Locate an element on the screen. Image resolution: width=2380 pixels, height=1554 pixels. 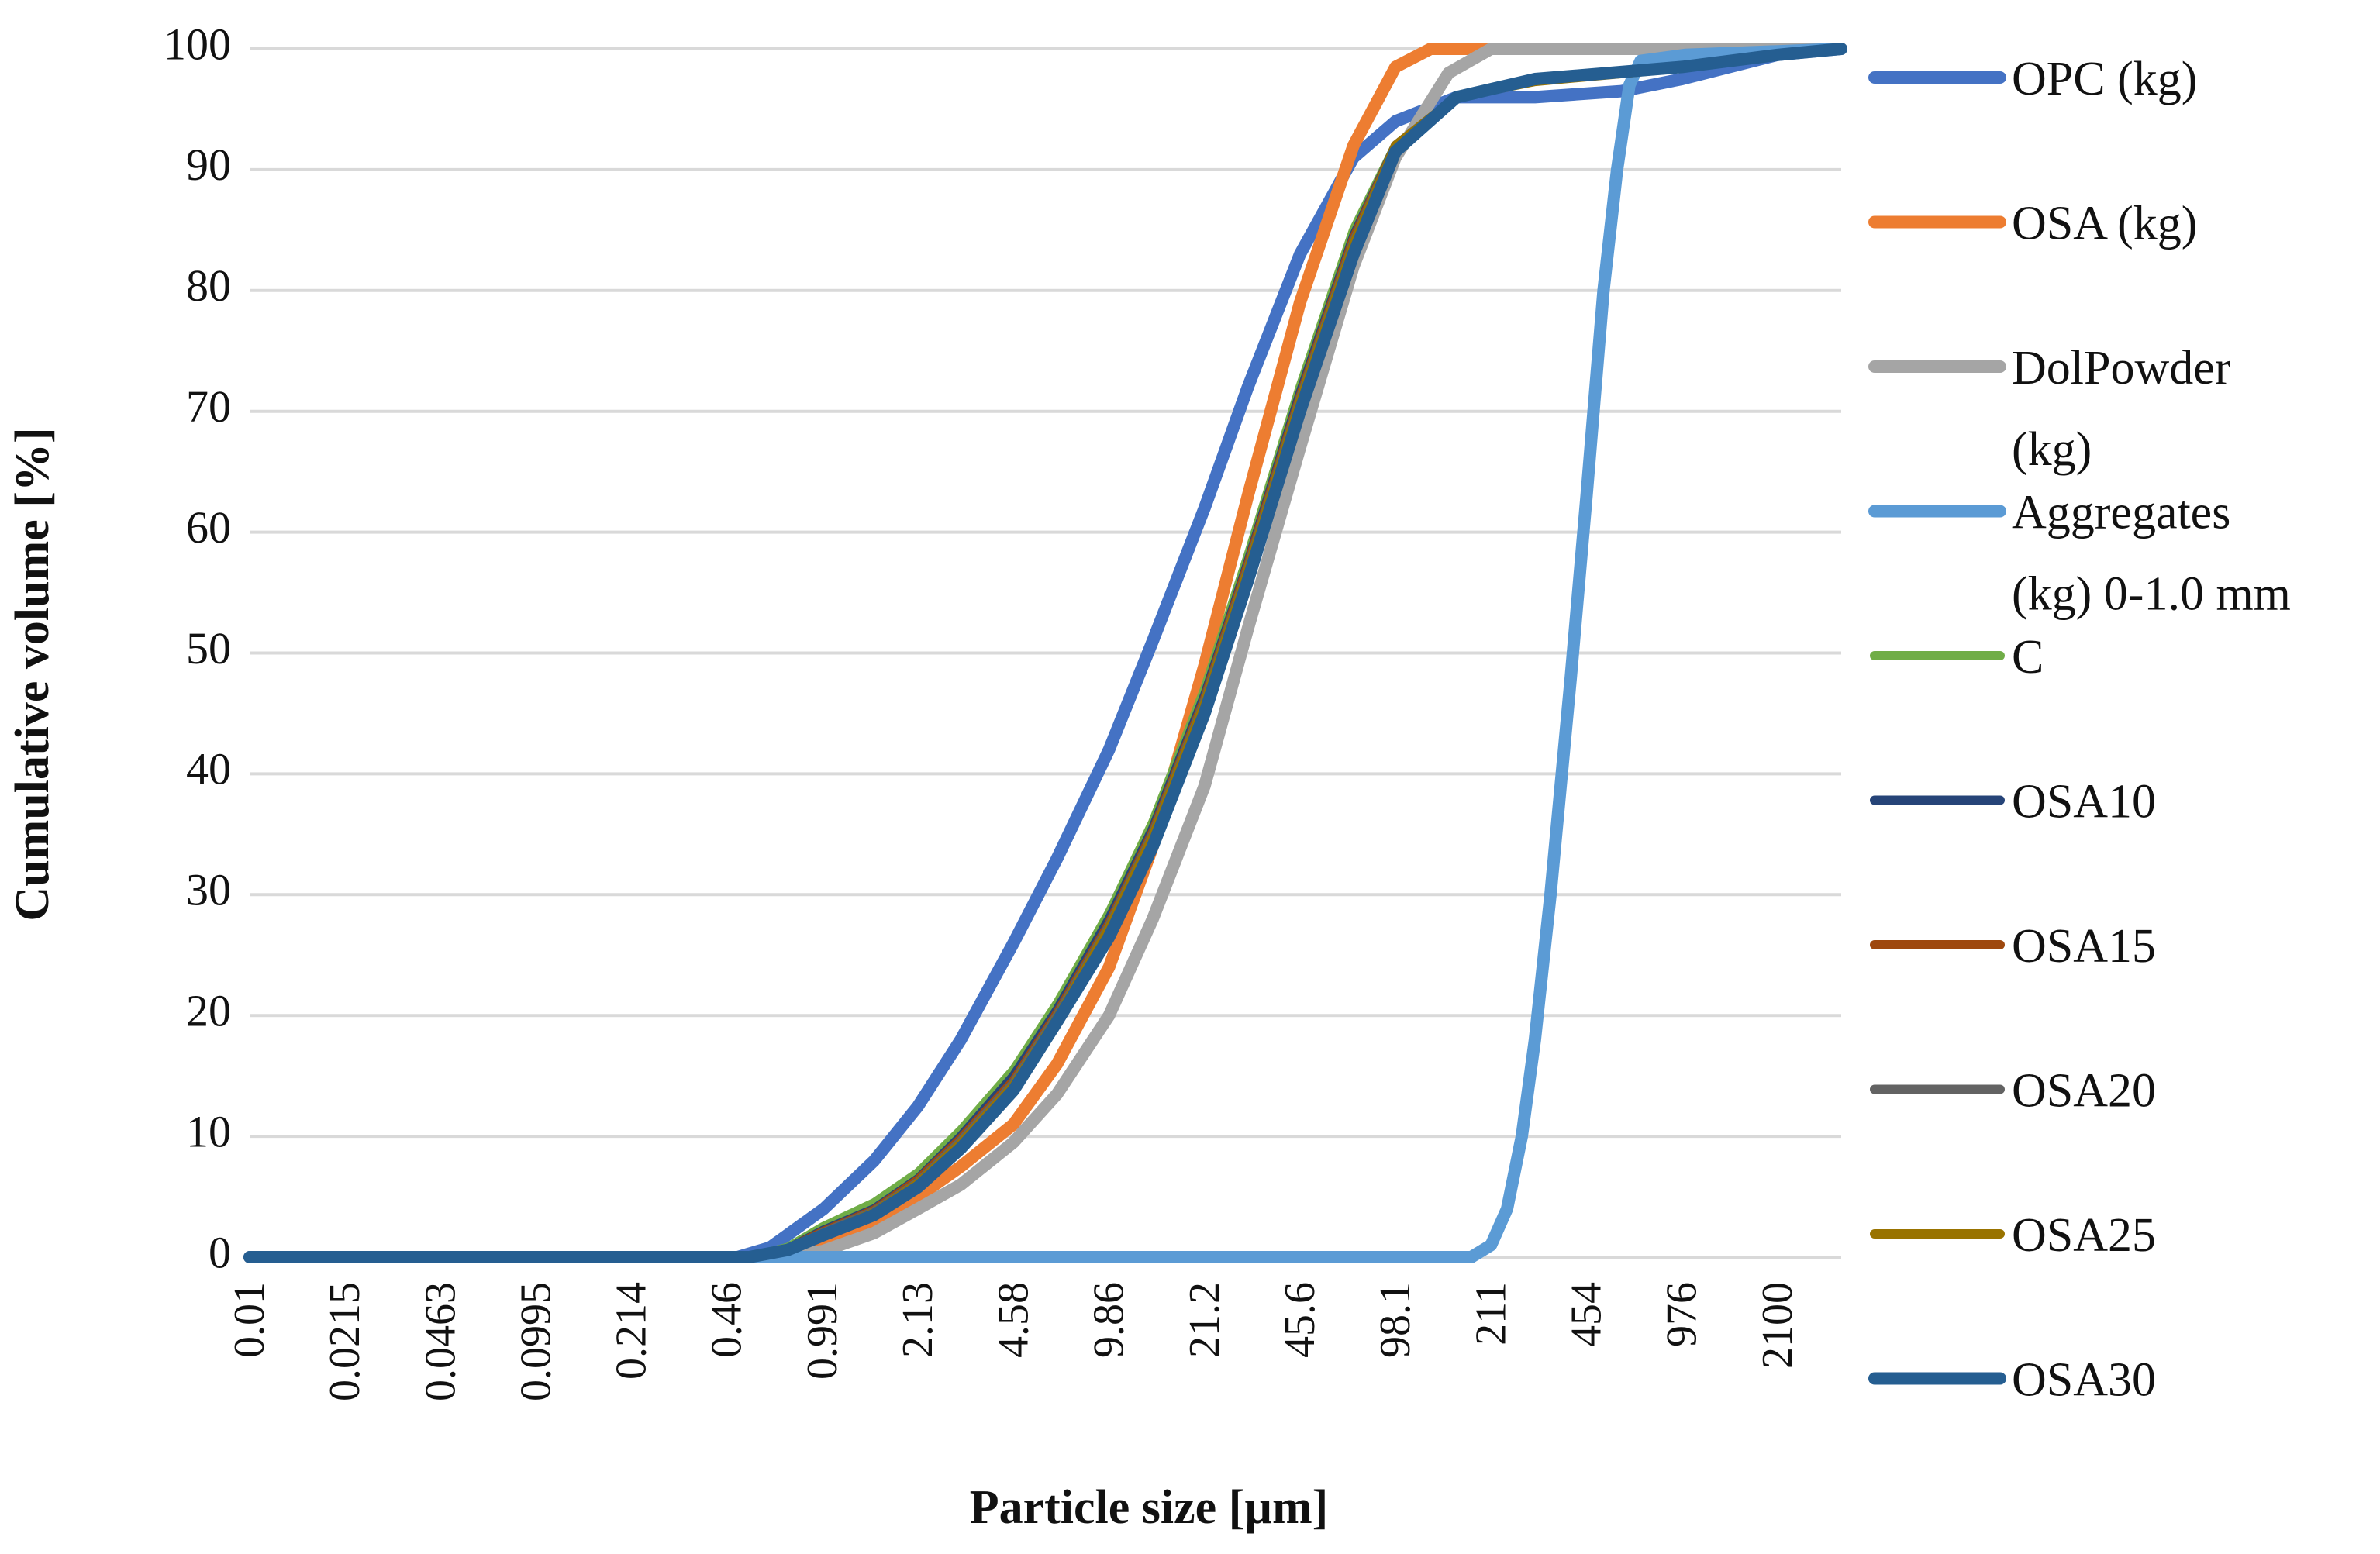
y-tick-label: 90 is located at coordinates (209, 165).